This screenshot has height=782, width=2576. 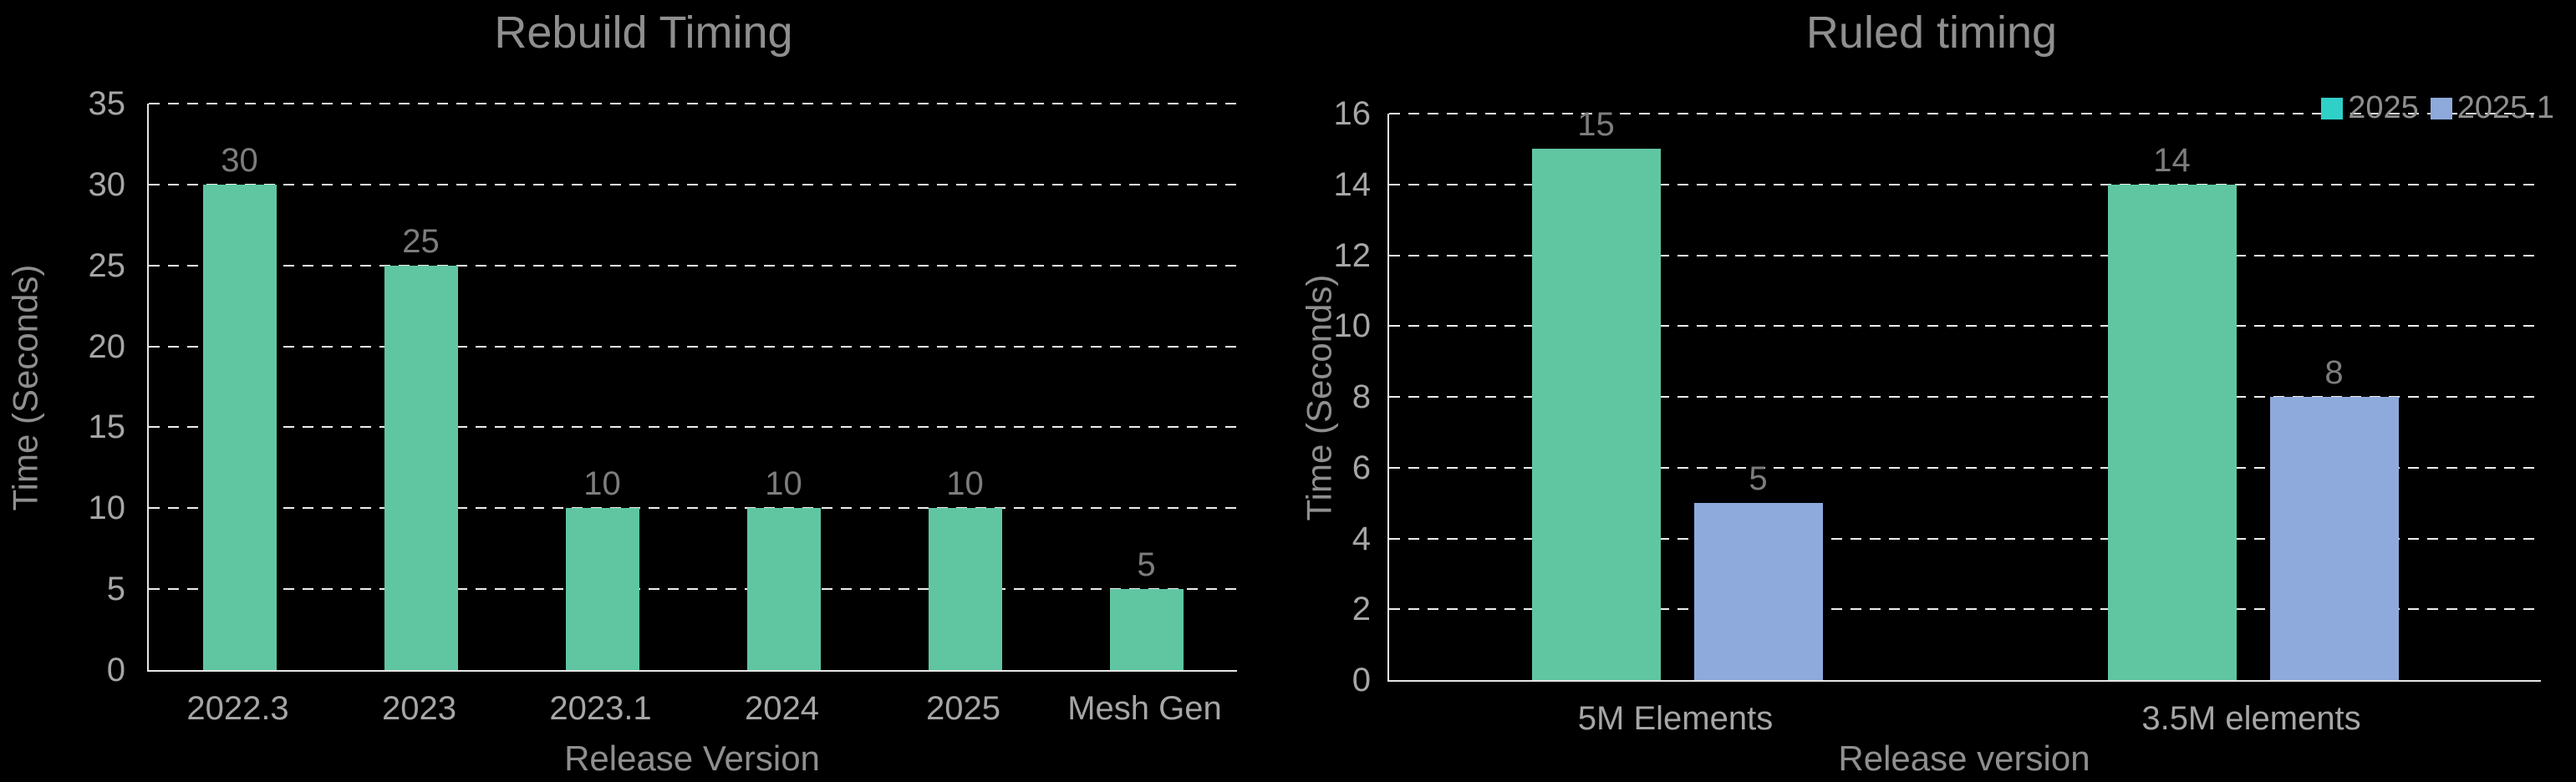 I want to click on chart-legend: 2025 2025.1, so click(x=2437, y=108).